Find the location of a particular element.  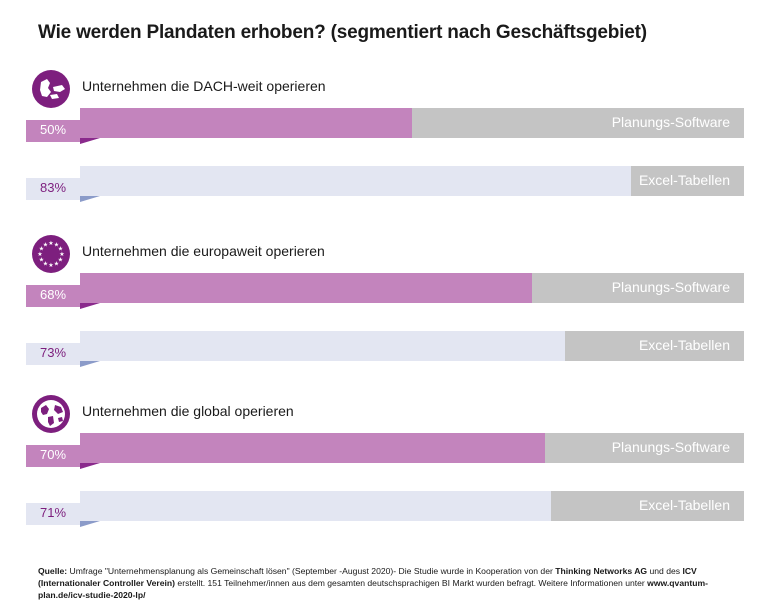

source-org-2: ICV (Internationaler Controller Verein) is located at coordinates (367, 577).